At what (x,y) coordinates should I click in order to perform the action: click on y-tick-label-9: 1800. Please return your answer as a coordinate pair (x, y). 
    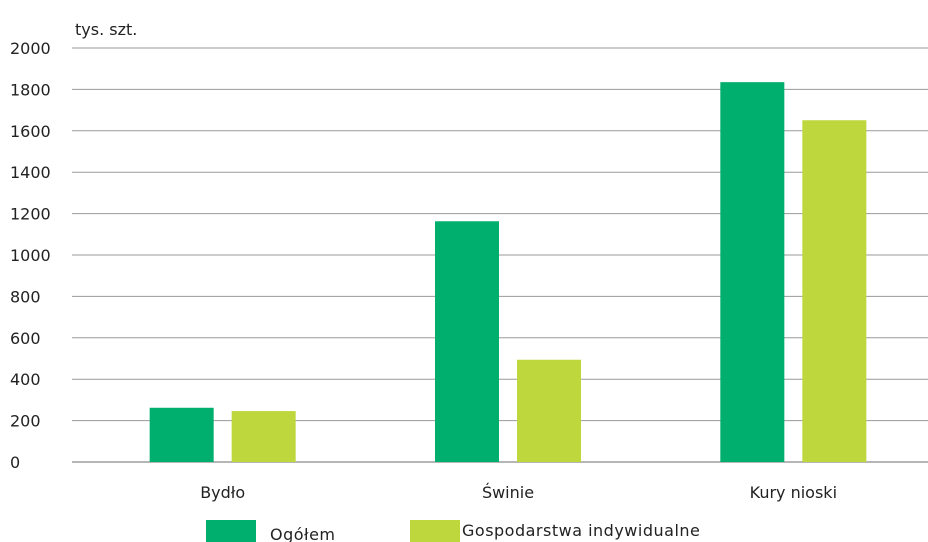
    Looking at the image, I should click on (30, 89).